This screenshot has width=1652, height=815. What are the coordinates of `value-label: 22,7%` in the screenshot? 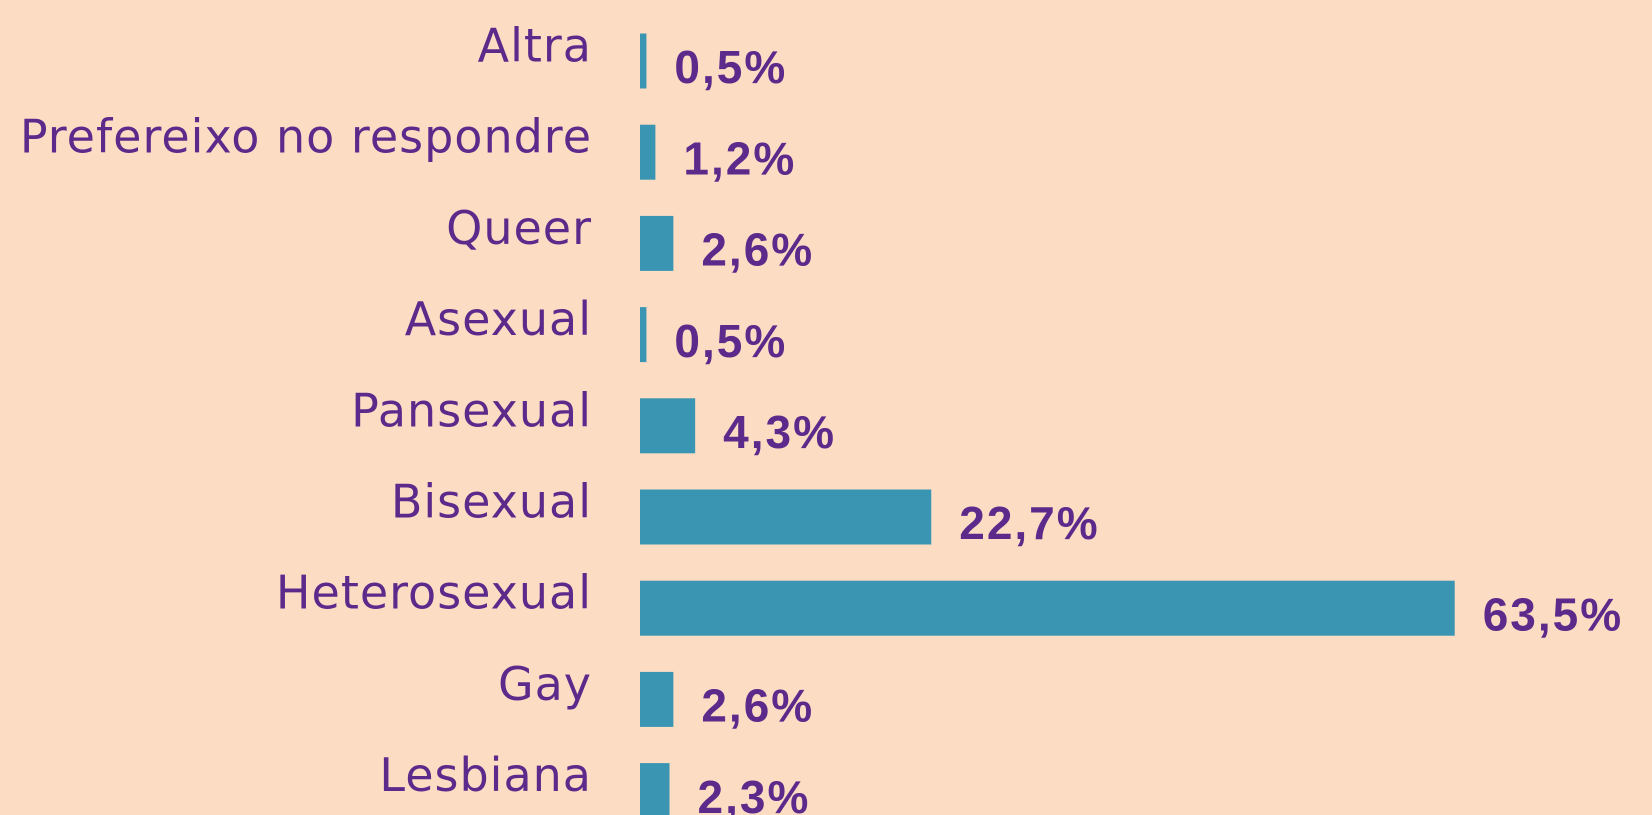 It's located at (1029, 523).